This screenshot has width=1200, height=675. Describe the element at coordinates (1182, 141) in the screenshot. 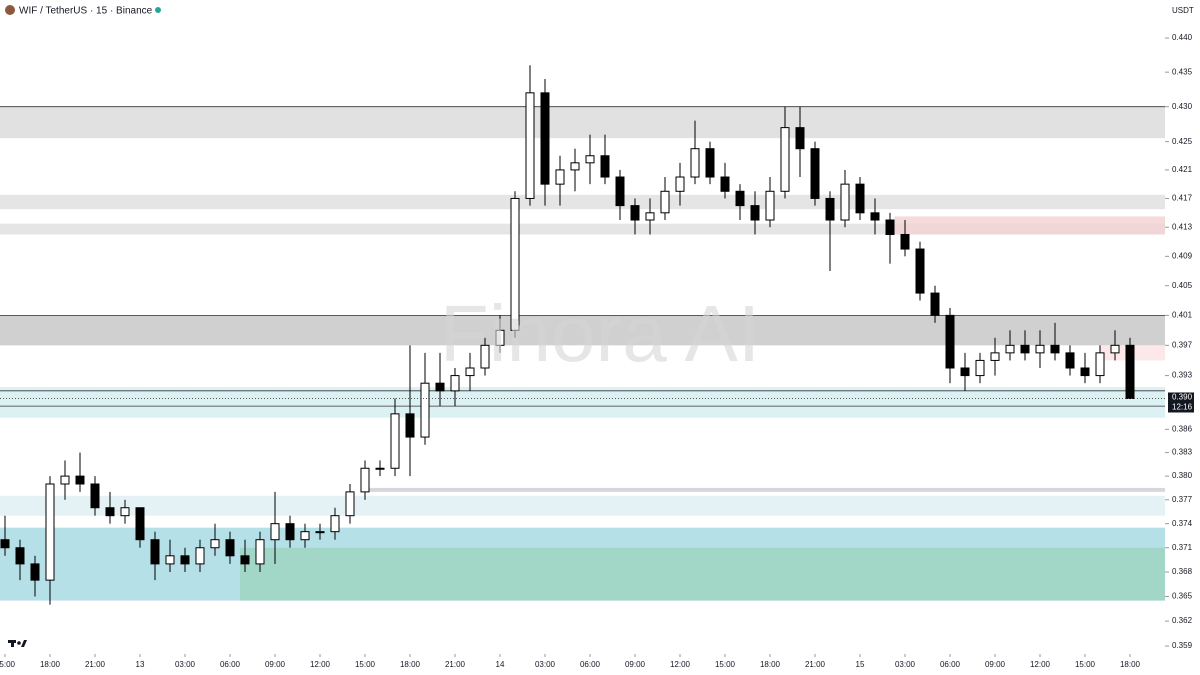

I see `y-tick-label: 0.425` at that location.